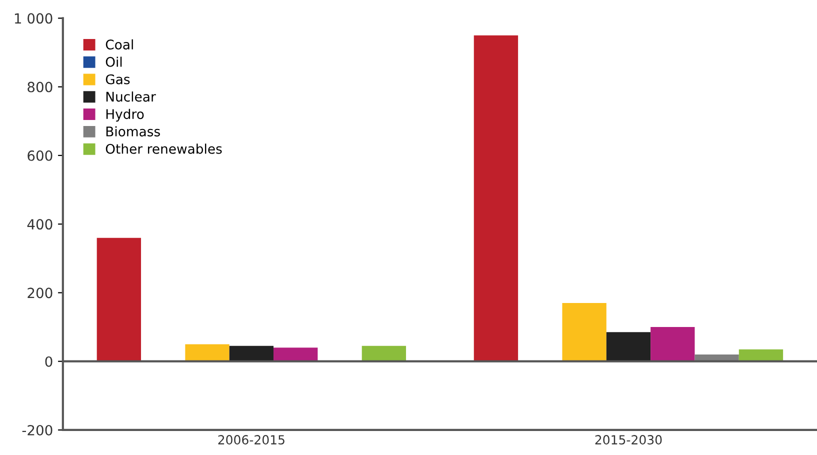  I want to click on y-tick-label: 400, so click(39, 224).